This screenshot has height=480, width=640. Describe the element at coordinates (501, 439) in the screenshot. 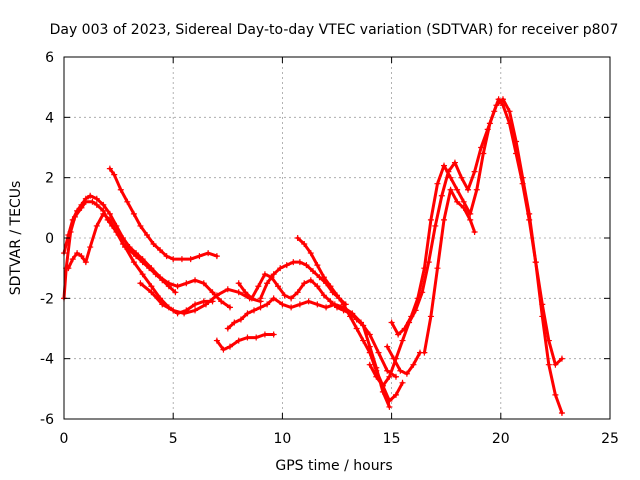

I see `x-tick-label: 20` at that location.